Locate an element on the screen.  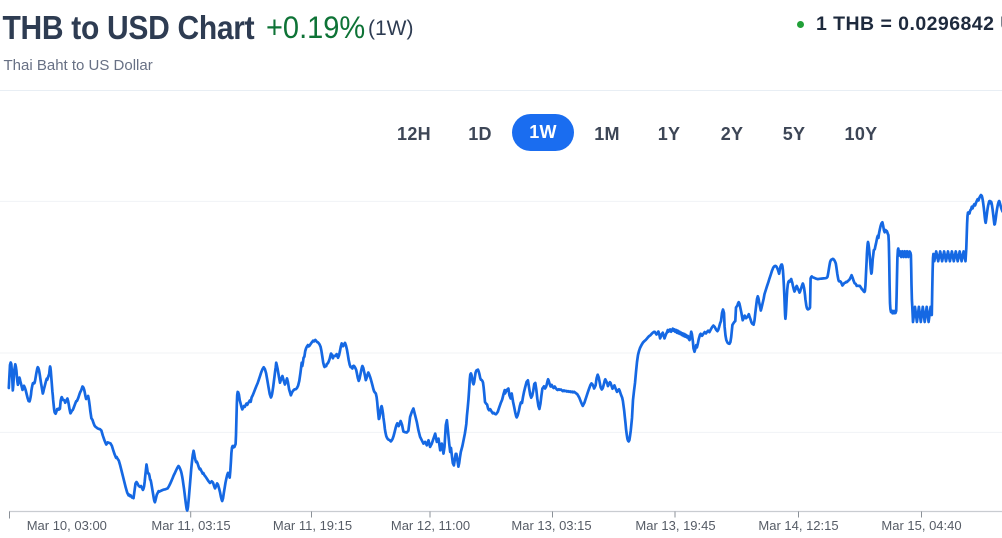
svg-text: Mar 11, 19:15 is located at coordinates (312, 525).